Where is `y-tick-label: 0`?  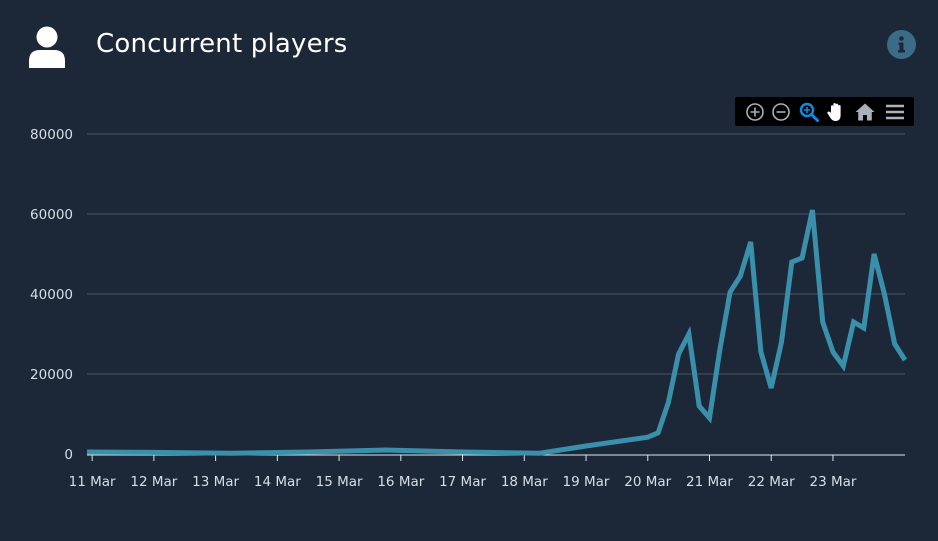 y-tick-label: 0 is located at coordinates (68, 455).